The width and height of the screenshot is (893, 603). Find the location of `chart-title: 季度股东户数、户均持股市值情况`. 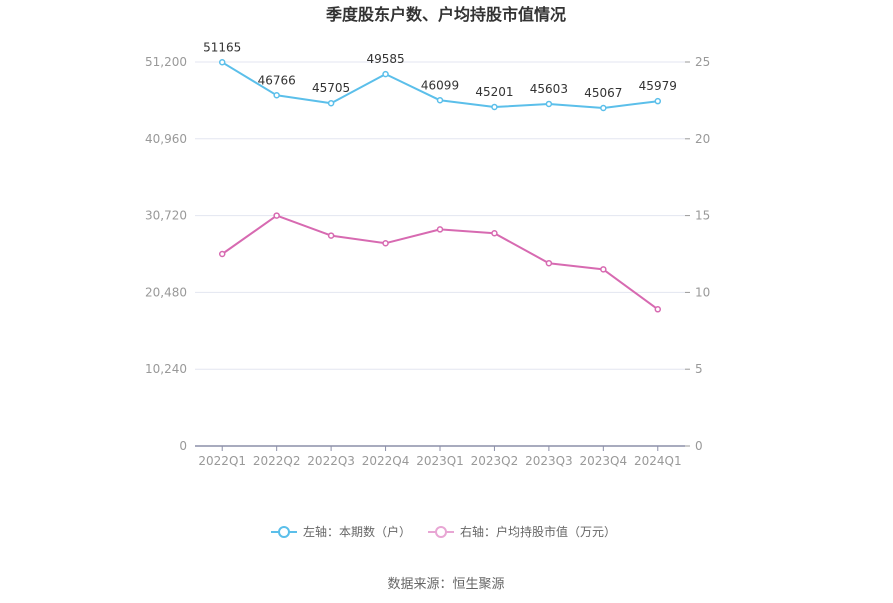

chart-title: 季度股东户数、户均持股市值情况 is located at coordinates (445, 14).